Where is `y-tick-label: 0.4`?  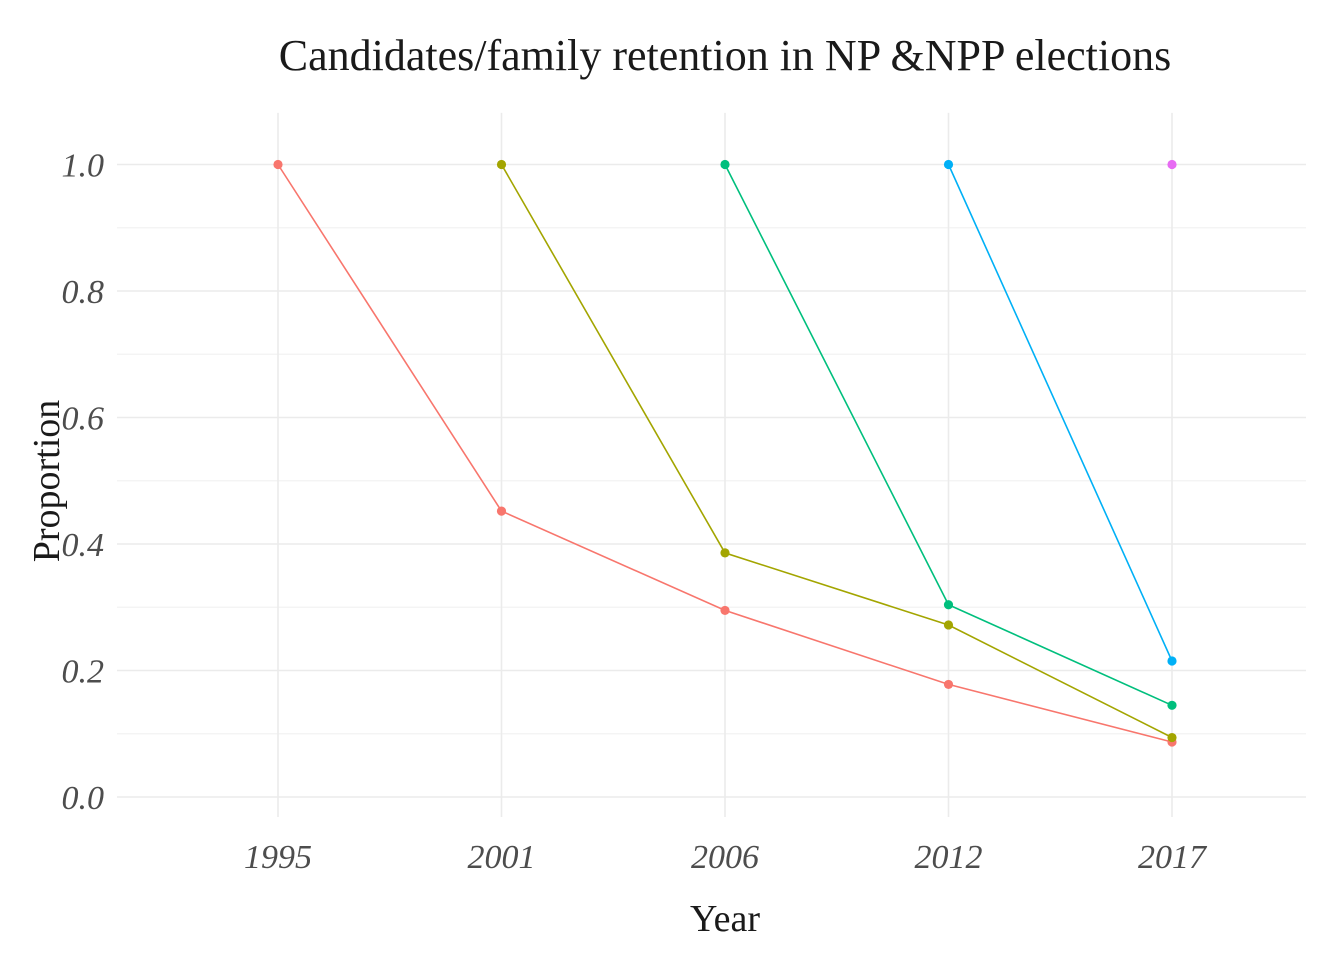
y-tick-label: 0.4 is located at coordinates (83, 545).